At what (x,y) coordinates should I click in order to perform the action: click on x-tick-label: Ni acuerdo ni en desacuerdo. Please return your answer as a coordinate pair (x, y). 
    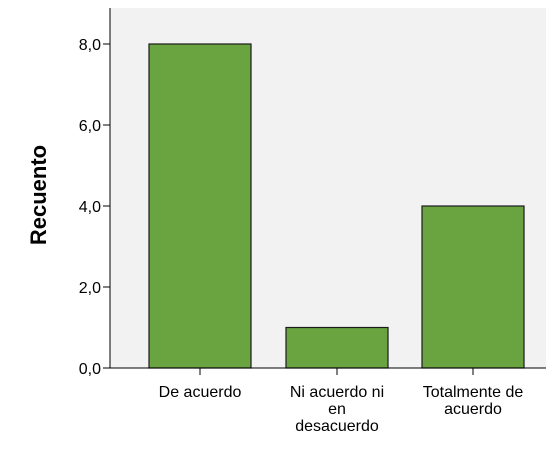
    Looking at the image, I should click on (337, 409).